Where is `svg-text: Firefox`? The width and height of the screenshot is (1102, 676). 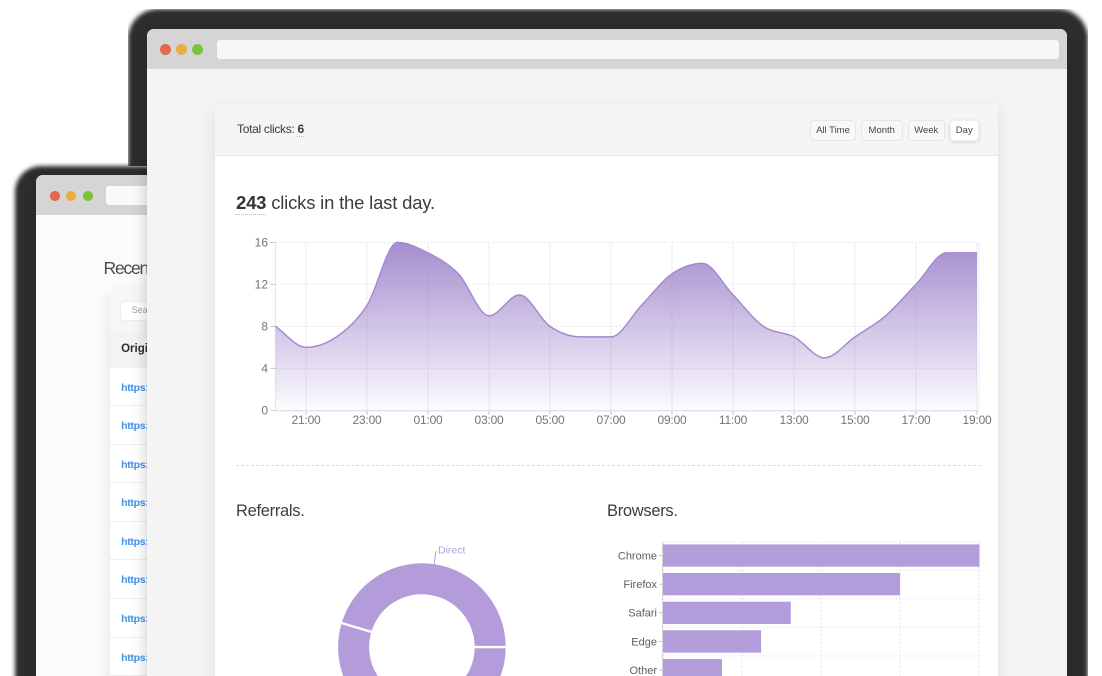 svg-text: Firefox is located at coordinates (640, 585).